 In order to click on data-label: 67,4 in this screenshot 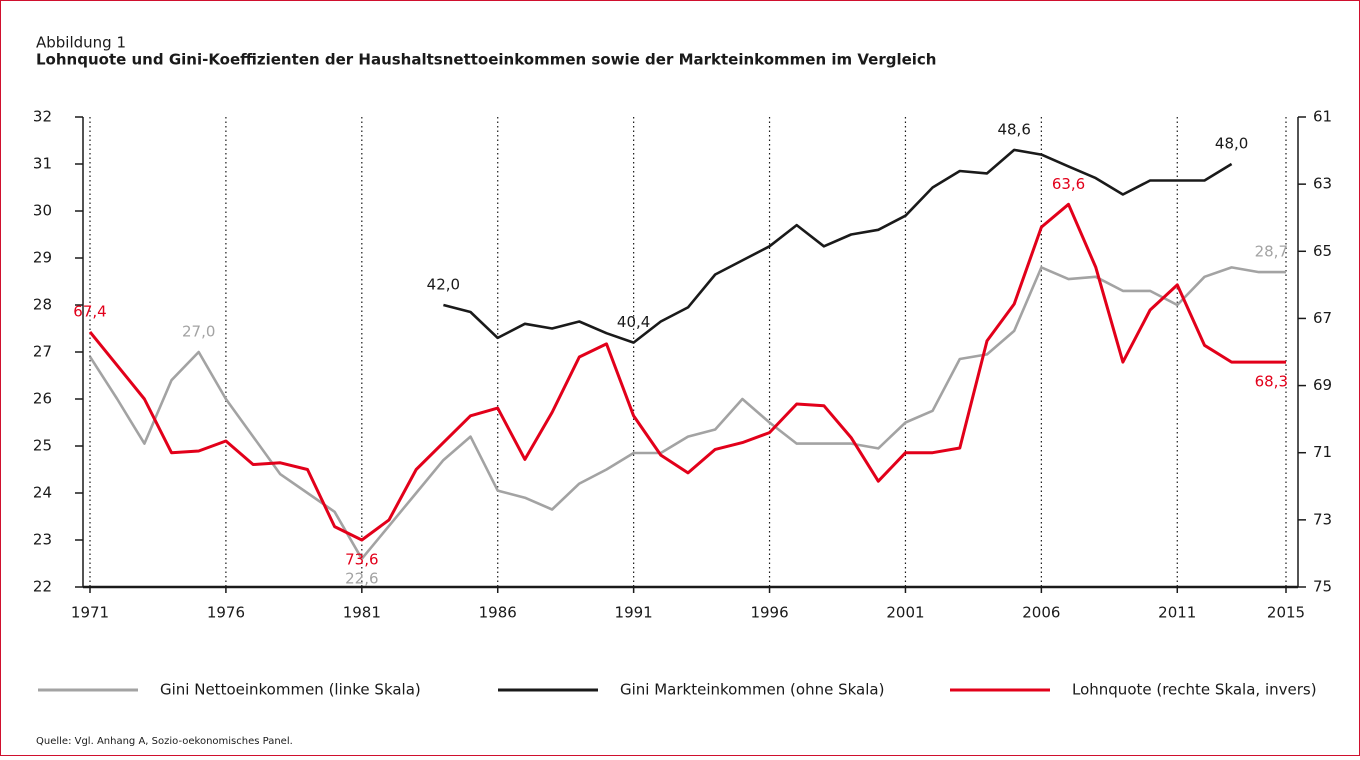, I will do `click(89, 311)`.